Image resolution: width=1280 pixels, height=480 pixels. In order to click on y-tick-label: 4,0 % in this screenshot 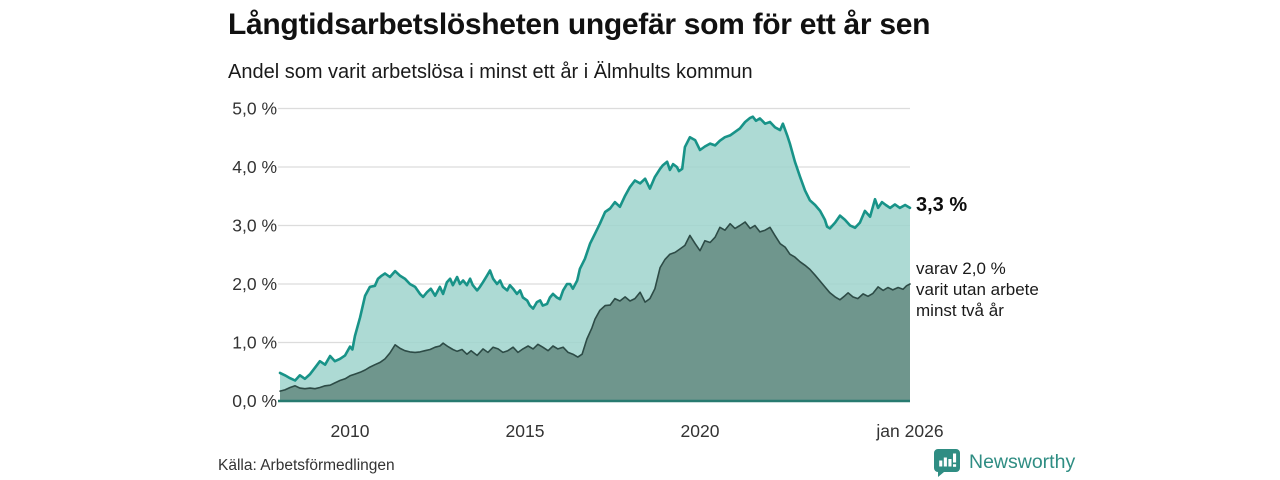, I will do `click(254, 167)`.